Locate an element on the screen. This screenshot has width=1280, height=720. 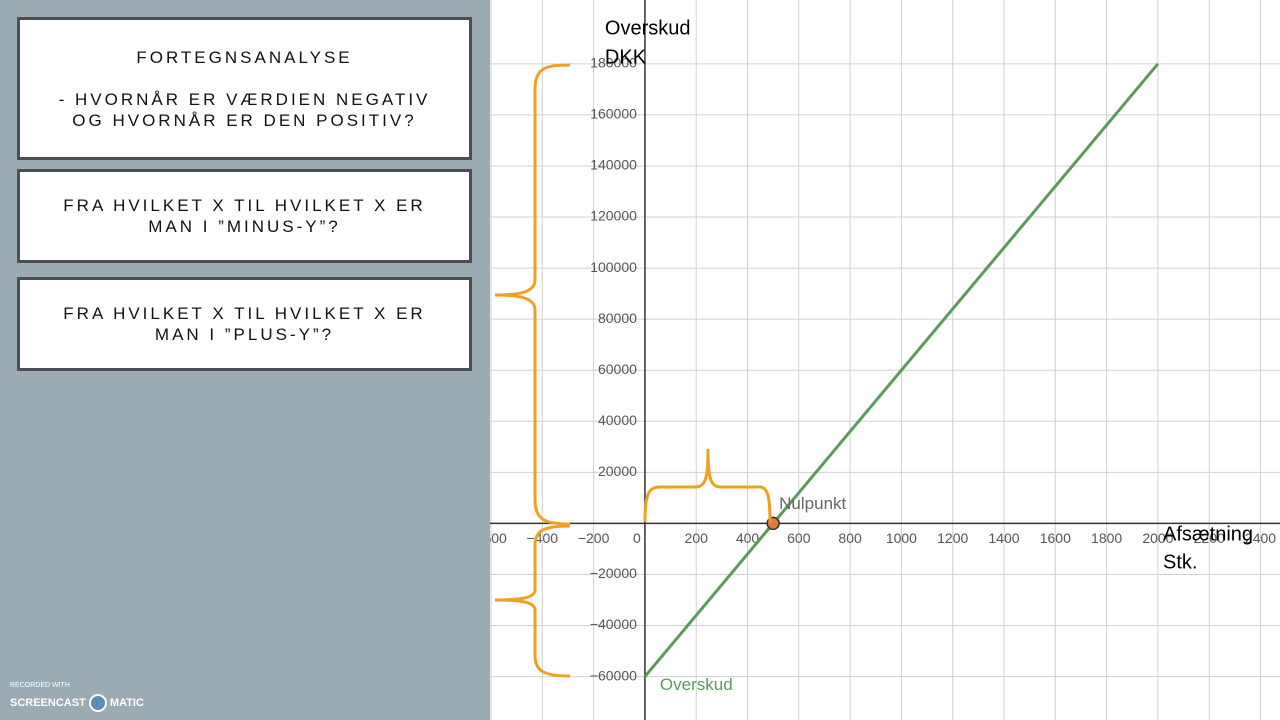
x-tick-label: 0 is located at coordinates (637, 538).